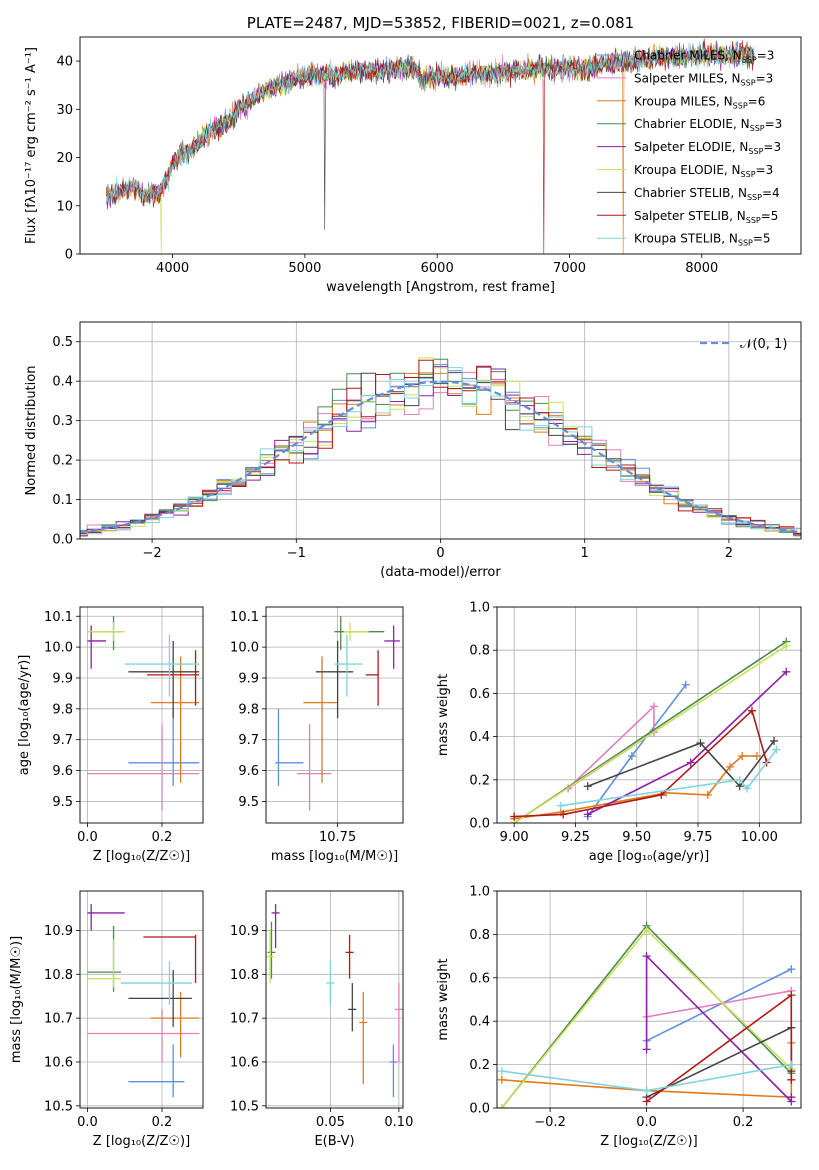 Image resolution: width=819 pixels, height=1170 pixels. Describe the element at coordinates (58, 1106) in the screenshot. I see `y-tick-label: 10.5` at that location.